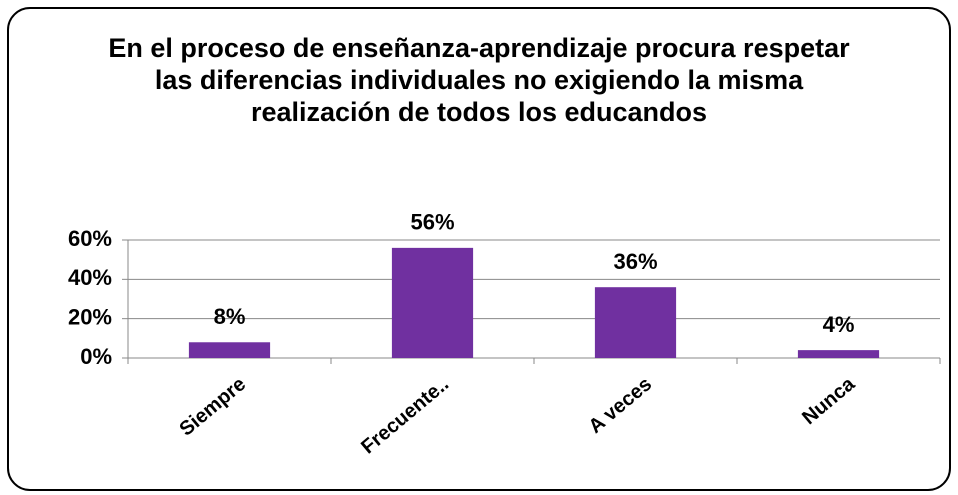 This screenshot has height=495, width=958. Describe the element at coordinates (635, 261) in the screenshot. I see `data-label: 36%` at that location.